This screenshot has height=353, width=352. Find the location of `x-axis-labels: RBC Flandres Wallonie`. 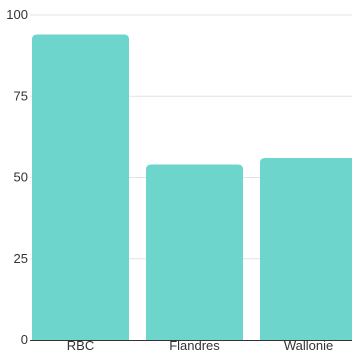

x-axis-labels: RBC Flandres Wallonie is located at coordinates (200, 345).